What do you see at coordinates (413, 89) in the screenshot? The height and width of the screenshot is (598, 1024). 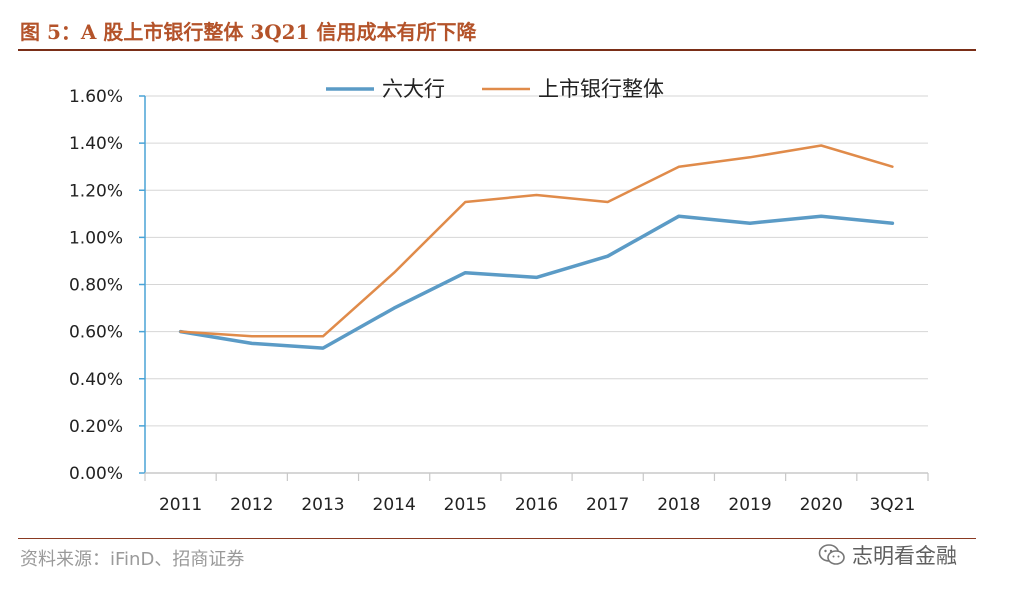 I see `legend-label: 六大行` at bounding box center [413, 89].